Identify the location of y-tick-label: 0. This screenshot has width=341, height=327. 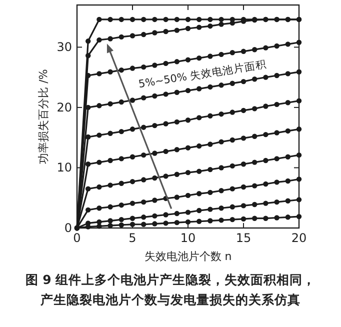
(68, 228).